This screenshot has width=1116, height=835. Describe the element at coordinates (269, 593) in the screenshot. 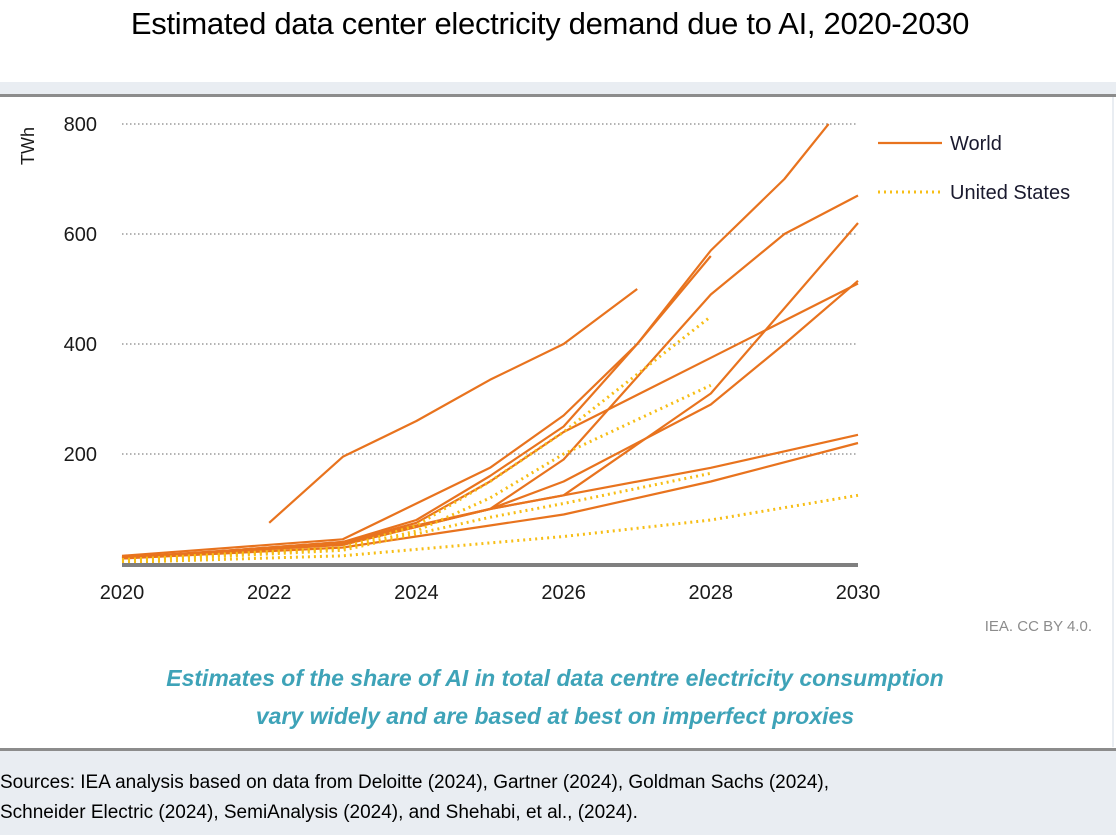

I see `x-tick-label: 2022` at that location.